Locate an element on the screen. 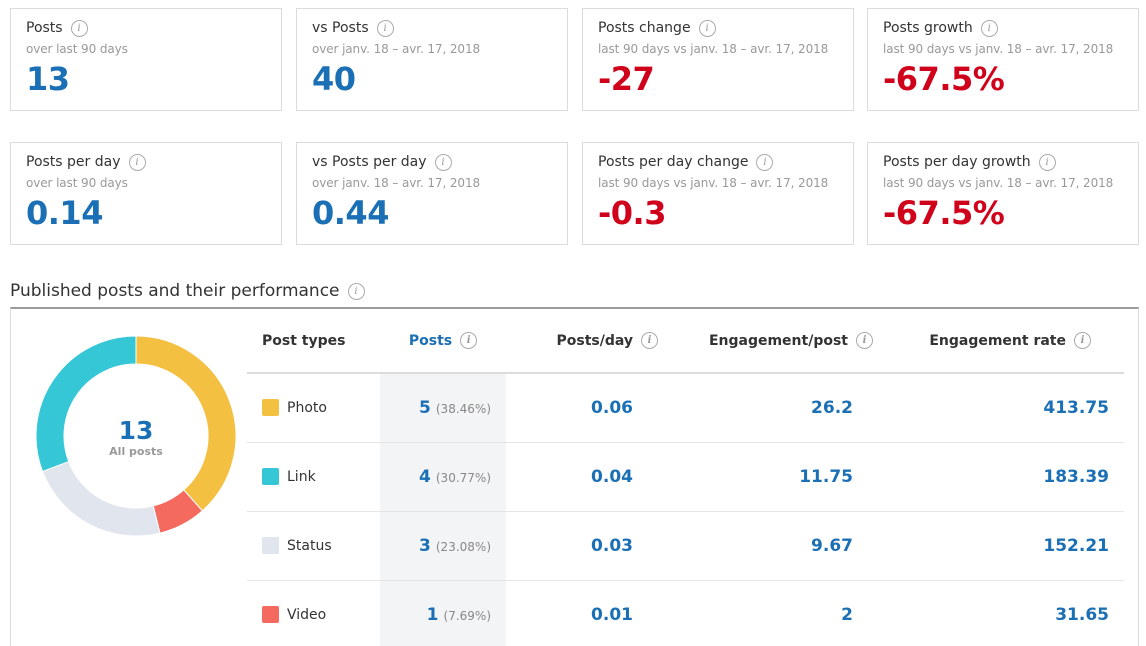  section-title: Published posts and their performance i is located at coordinates (187, 291).